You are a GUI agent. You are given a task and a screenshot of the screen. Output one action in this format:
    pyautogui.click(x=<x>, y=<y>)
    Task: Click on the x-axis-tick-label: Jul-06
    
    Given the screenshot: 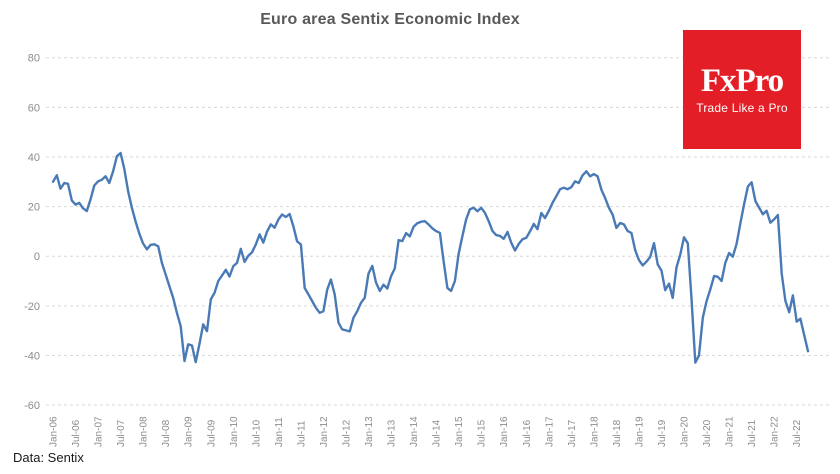 What is the action you would take?
    pyautogui.click(x=76, y=433)
    